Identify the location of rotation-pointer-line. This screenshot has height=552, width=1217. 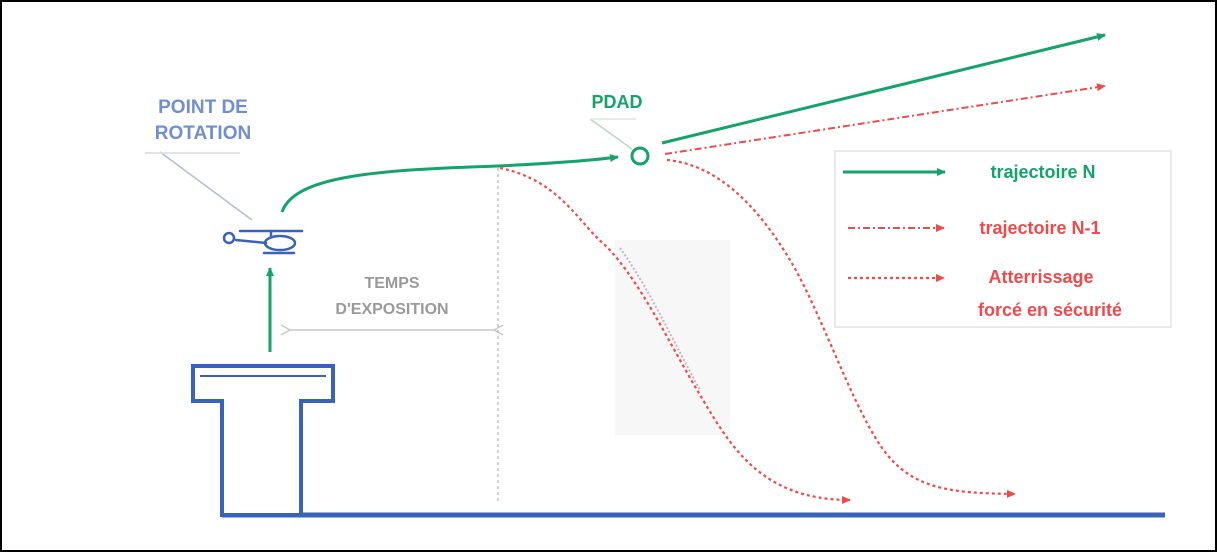
(206, 186).